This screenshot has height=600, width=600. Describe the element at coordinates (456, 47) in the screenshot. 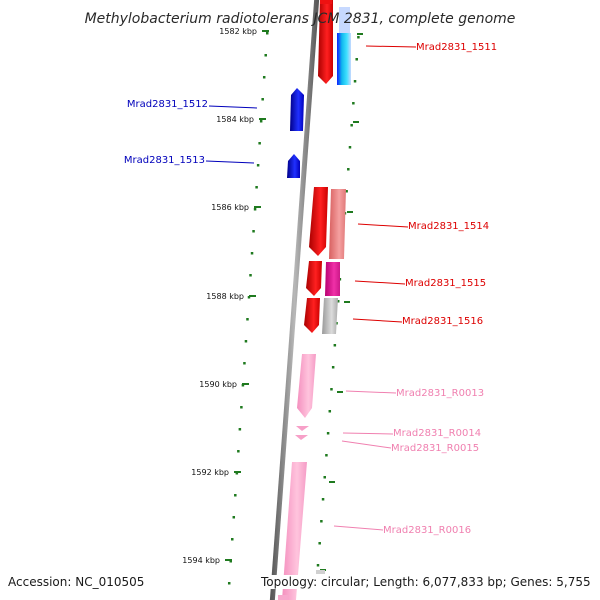

I see `gene-label: Mrad2831_1511` at that location.